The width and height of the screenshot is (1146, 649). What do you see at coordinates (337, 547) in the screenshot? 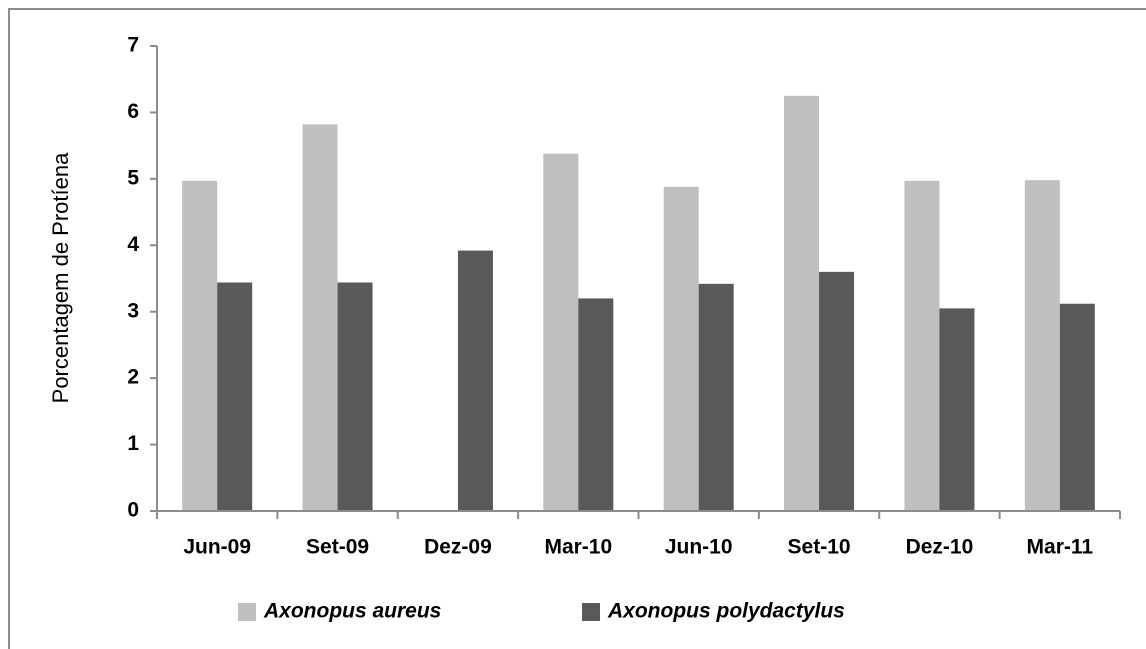
I see `x-tick-label: Set-09` at bounding box center [337, 547].